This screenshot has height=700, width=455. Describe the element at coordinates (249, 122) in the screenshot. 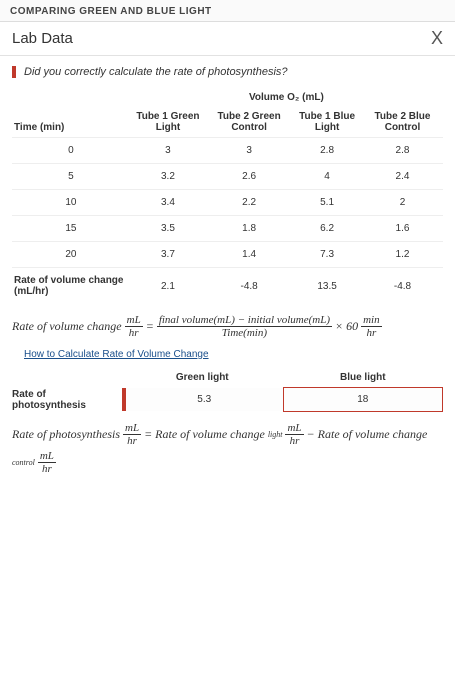

I see `column-header: Tube 2 Green Control` at that location.